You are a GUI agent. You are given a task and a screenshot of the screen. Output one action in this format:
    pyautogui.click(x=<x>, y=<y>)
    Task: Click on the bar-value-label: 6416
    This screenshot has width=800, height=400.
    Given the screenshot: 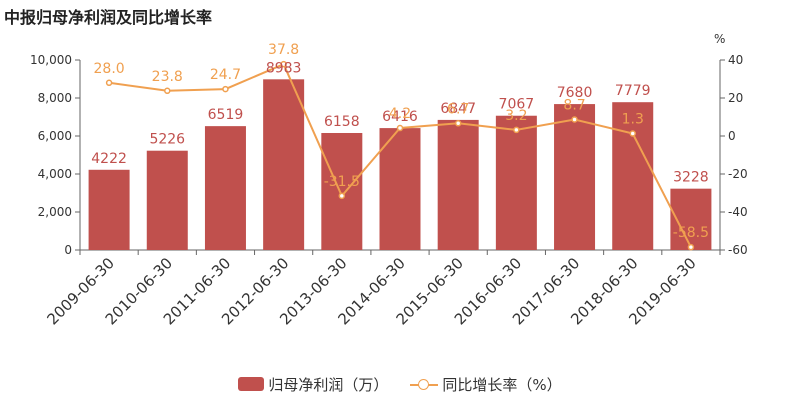 What is the action you would take?
    pyautogui.click(x=400, y=117)
    